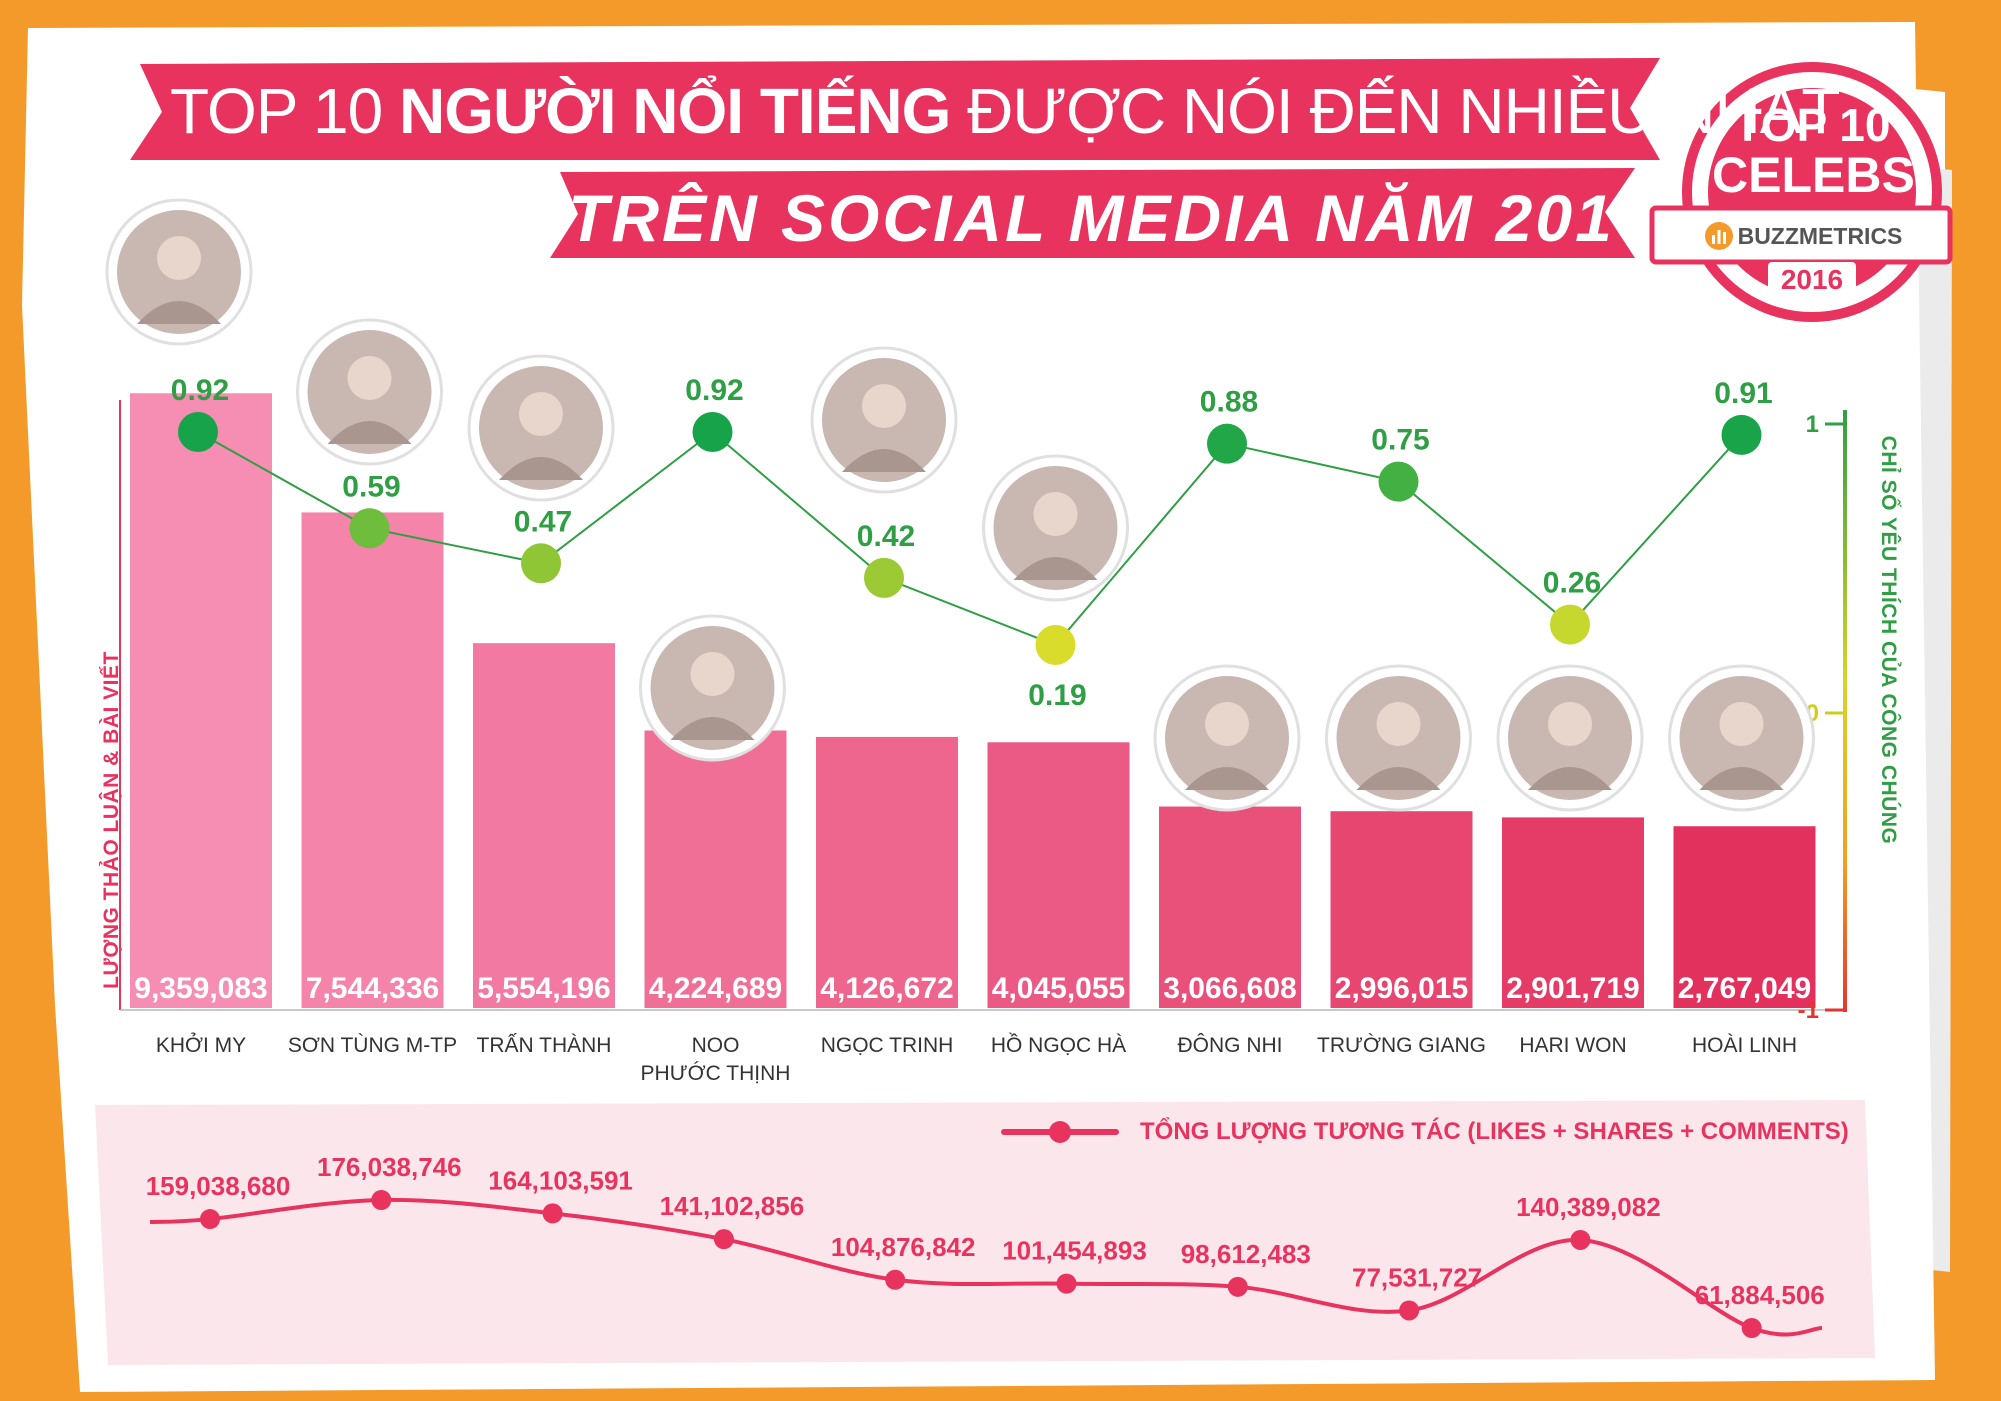  Describe the element at coordinates (372, 988) in the screenshot. I see `bar-value-label: 7,544,336` at that location.